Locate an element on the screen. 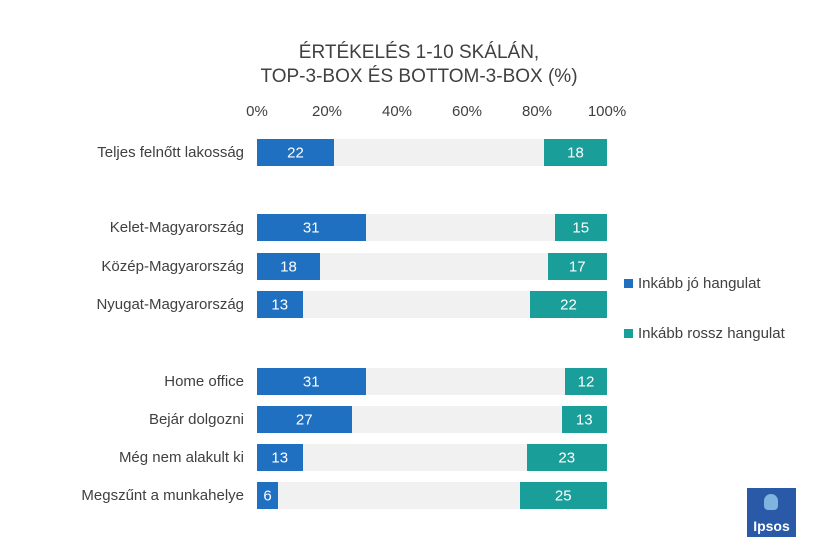 The image size is (838, 558). legend-label-good: Inkább jó hangulat is located at coordinates (699, 283).